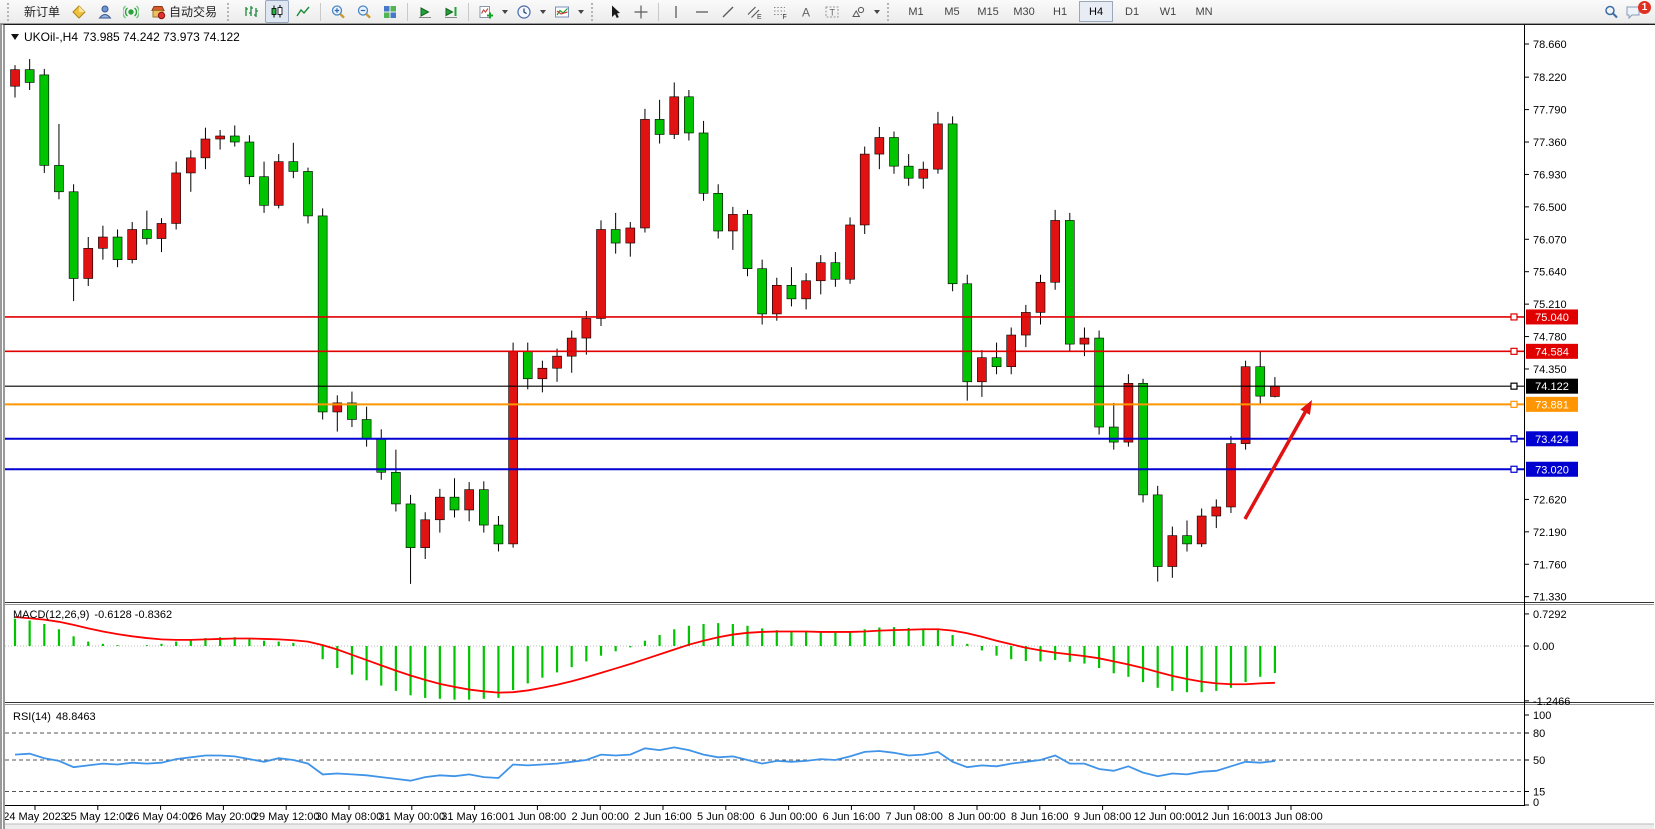 The height and width of the screenshot is (829, 1655). I want to click on svg-text: 73.881, so click(1552, 405).